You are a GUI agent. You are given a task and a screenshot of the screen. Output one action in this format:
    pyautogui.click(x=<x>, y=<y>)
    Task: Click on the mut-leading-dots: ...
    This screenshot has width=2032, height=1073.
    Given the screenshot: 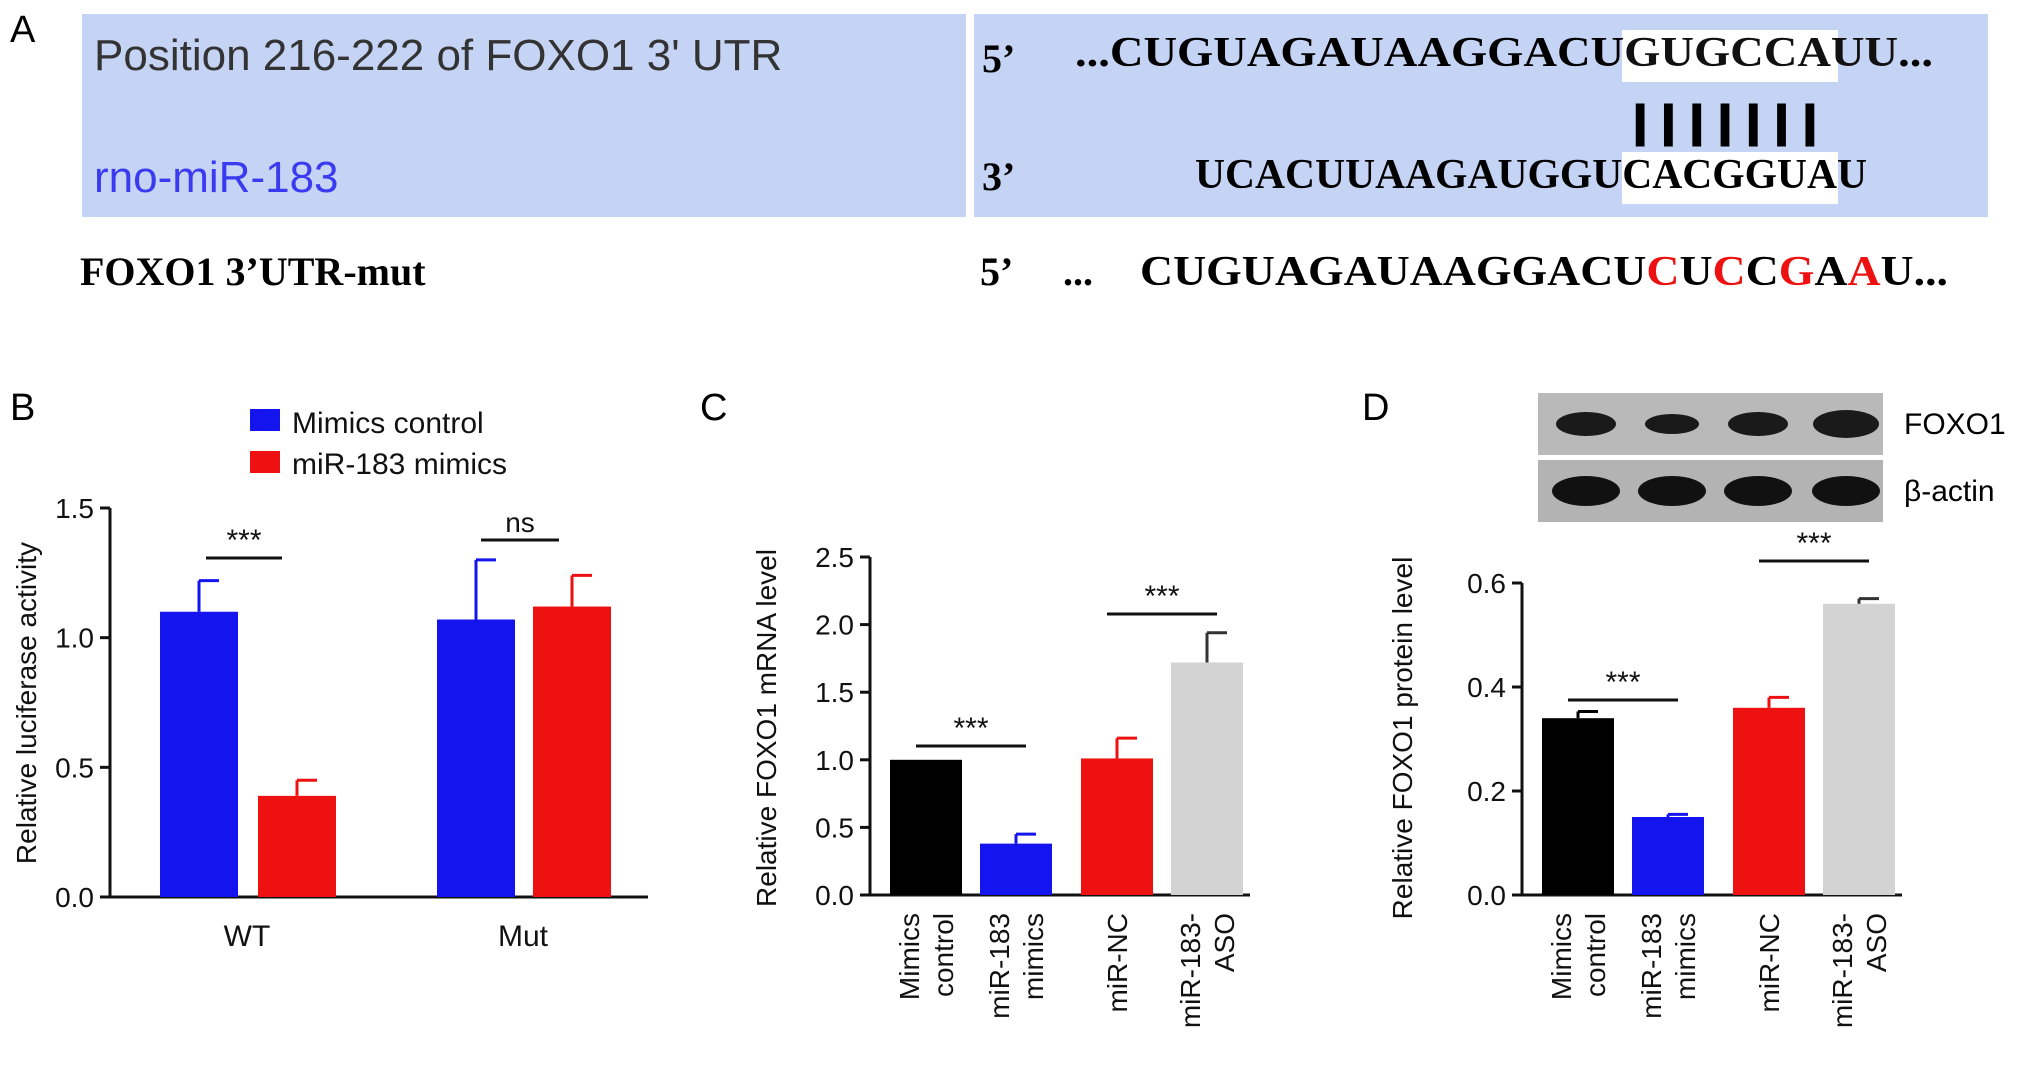 What is the action you would take?
    pyautogui.click(x=1078, y=271)
    